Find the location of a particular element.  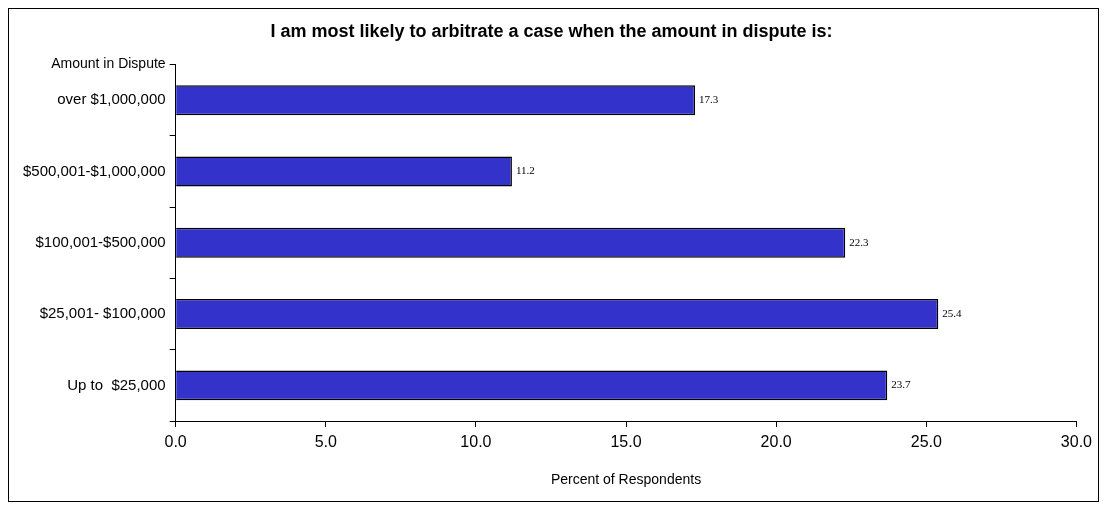

chart-title: I am most likely to arbitrate a case when the amount in dispute is: is located at coordinates (551, 30).